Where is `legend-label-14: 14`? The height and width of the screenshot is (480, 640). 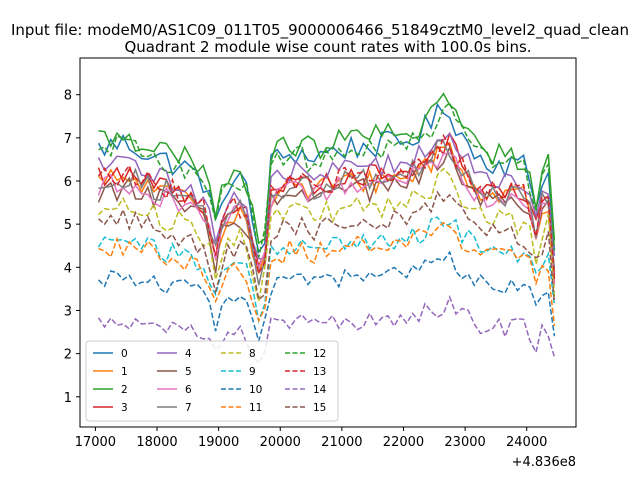 legend-label-14: 14 is located at coordinates (320, 390).